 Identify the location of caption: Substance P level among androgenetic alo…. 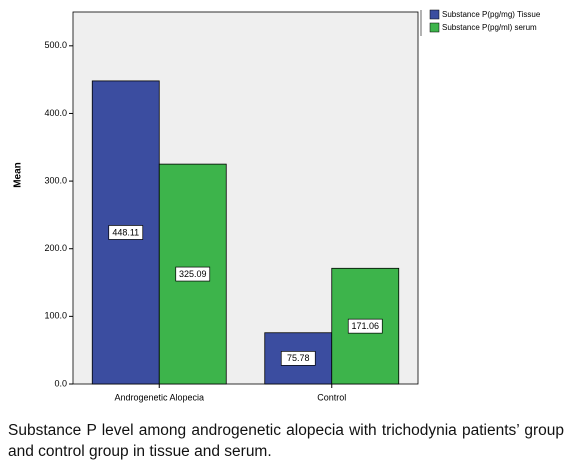
(286, 441).